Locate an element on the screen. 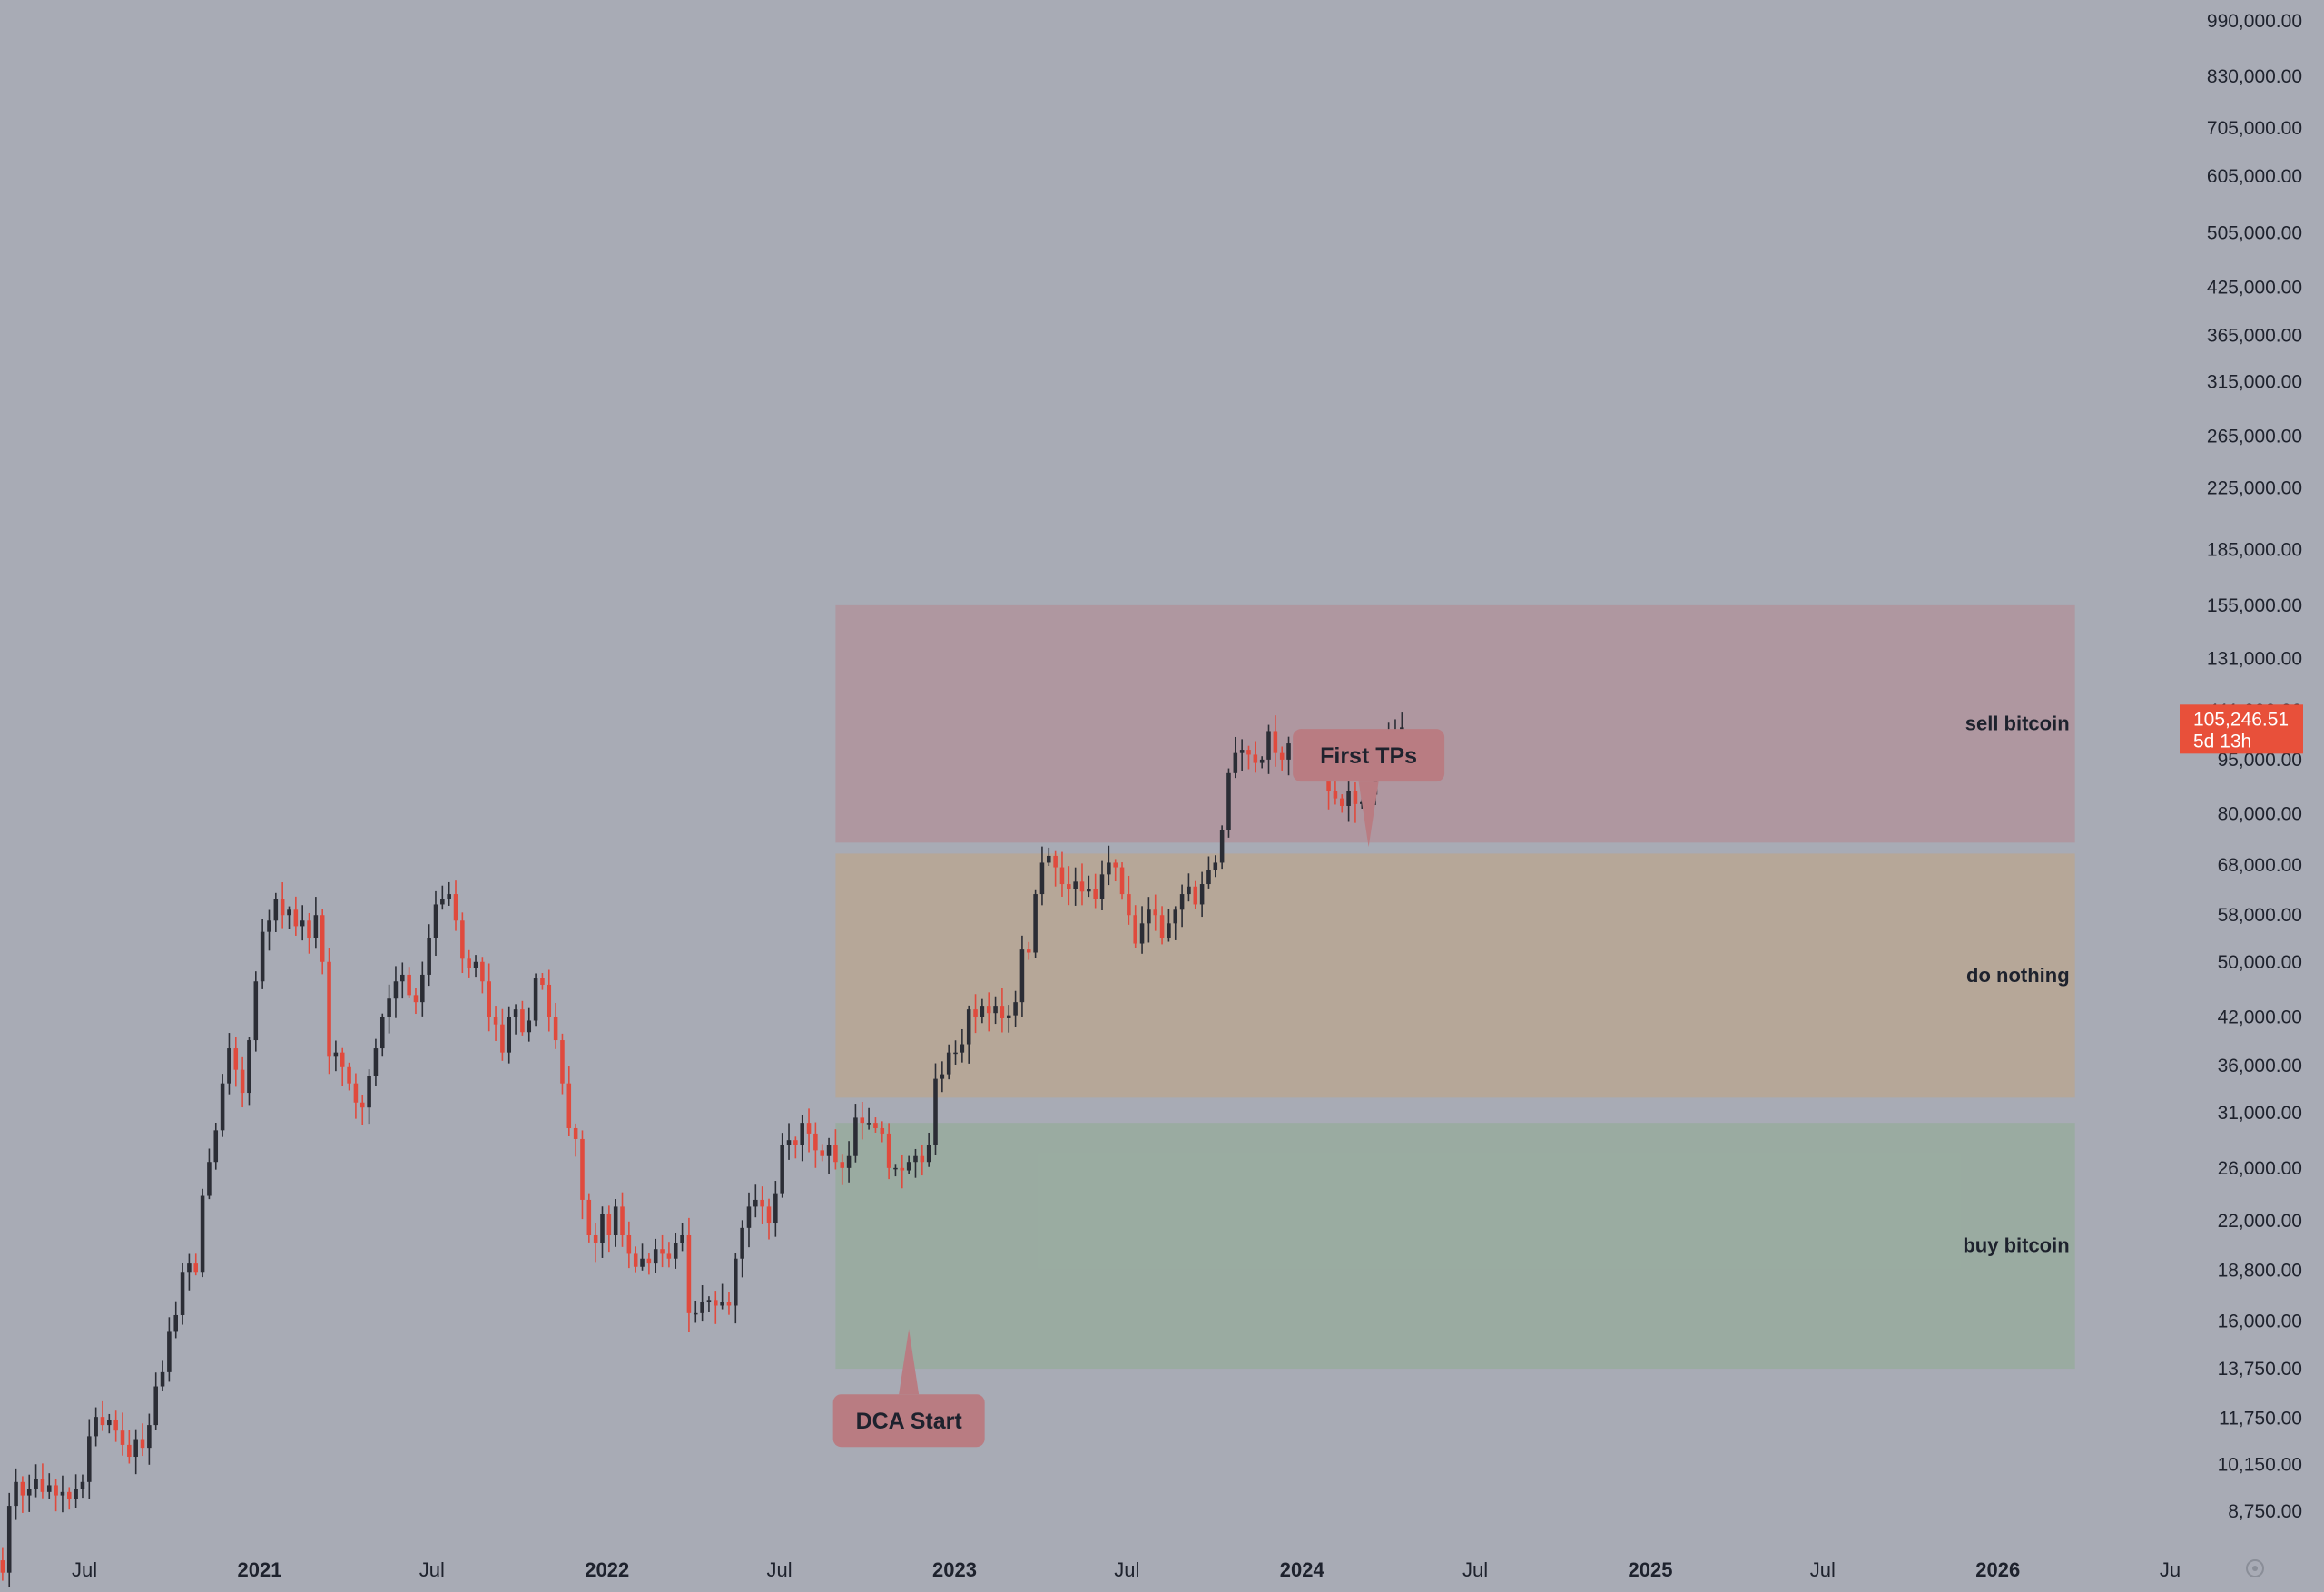  price-tick-label: 10,150.00 is located at coordinates (2260, 1464).